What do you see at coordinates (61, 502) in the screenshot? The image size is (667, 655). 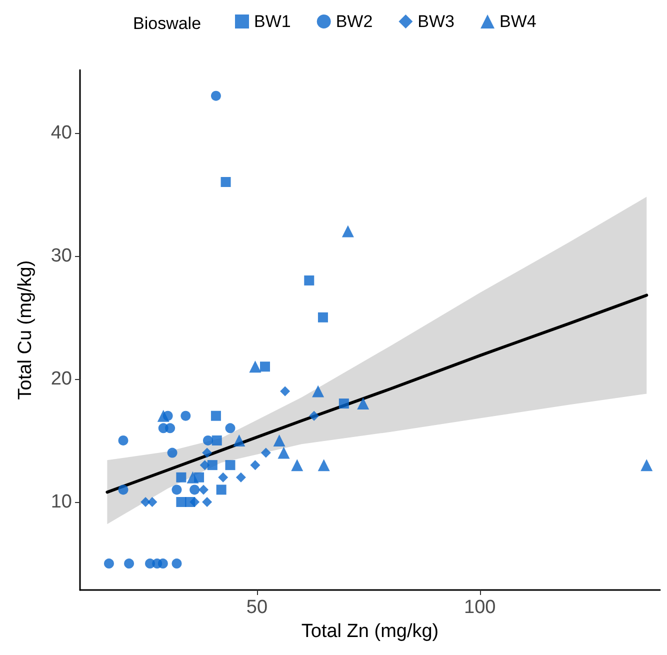 I see `y-tick-label: 10` at bounding box center [61, 502].